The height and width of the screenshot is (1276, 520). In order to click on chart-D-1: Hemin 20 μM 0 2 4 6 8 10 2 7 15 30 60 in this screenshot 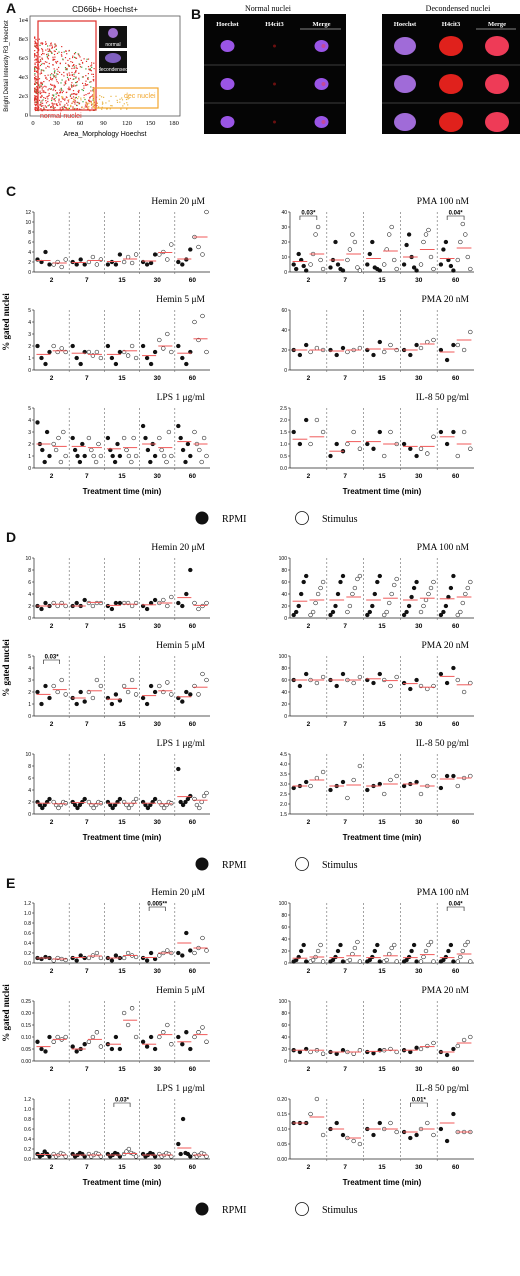, I will do `click(117, 586)`.